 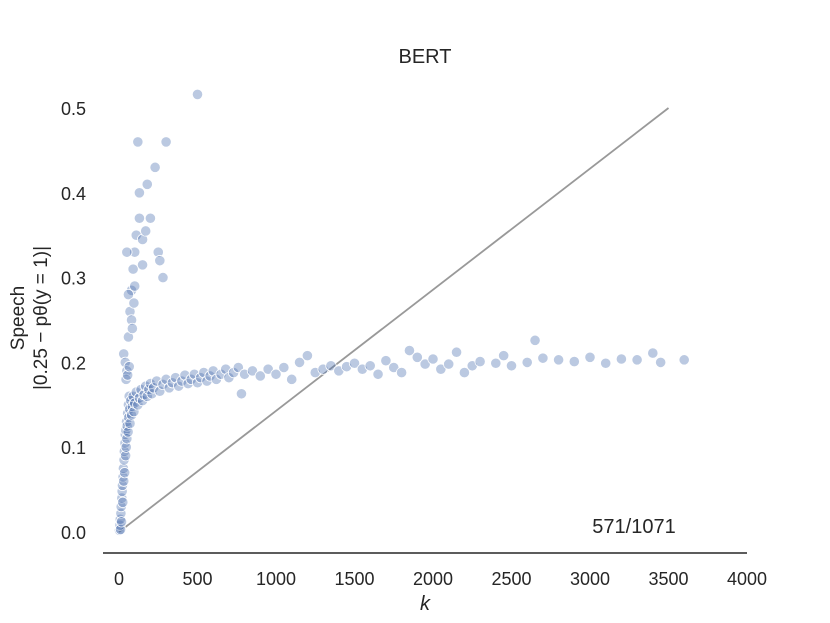 I want to click on y-tick-label: 0.5, so click(x=73, y=109).